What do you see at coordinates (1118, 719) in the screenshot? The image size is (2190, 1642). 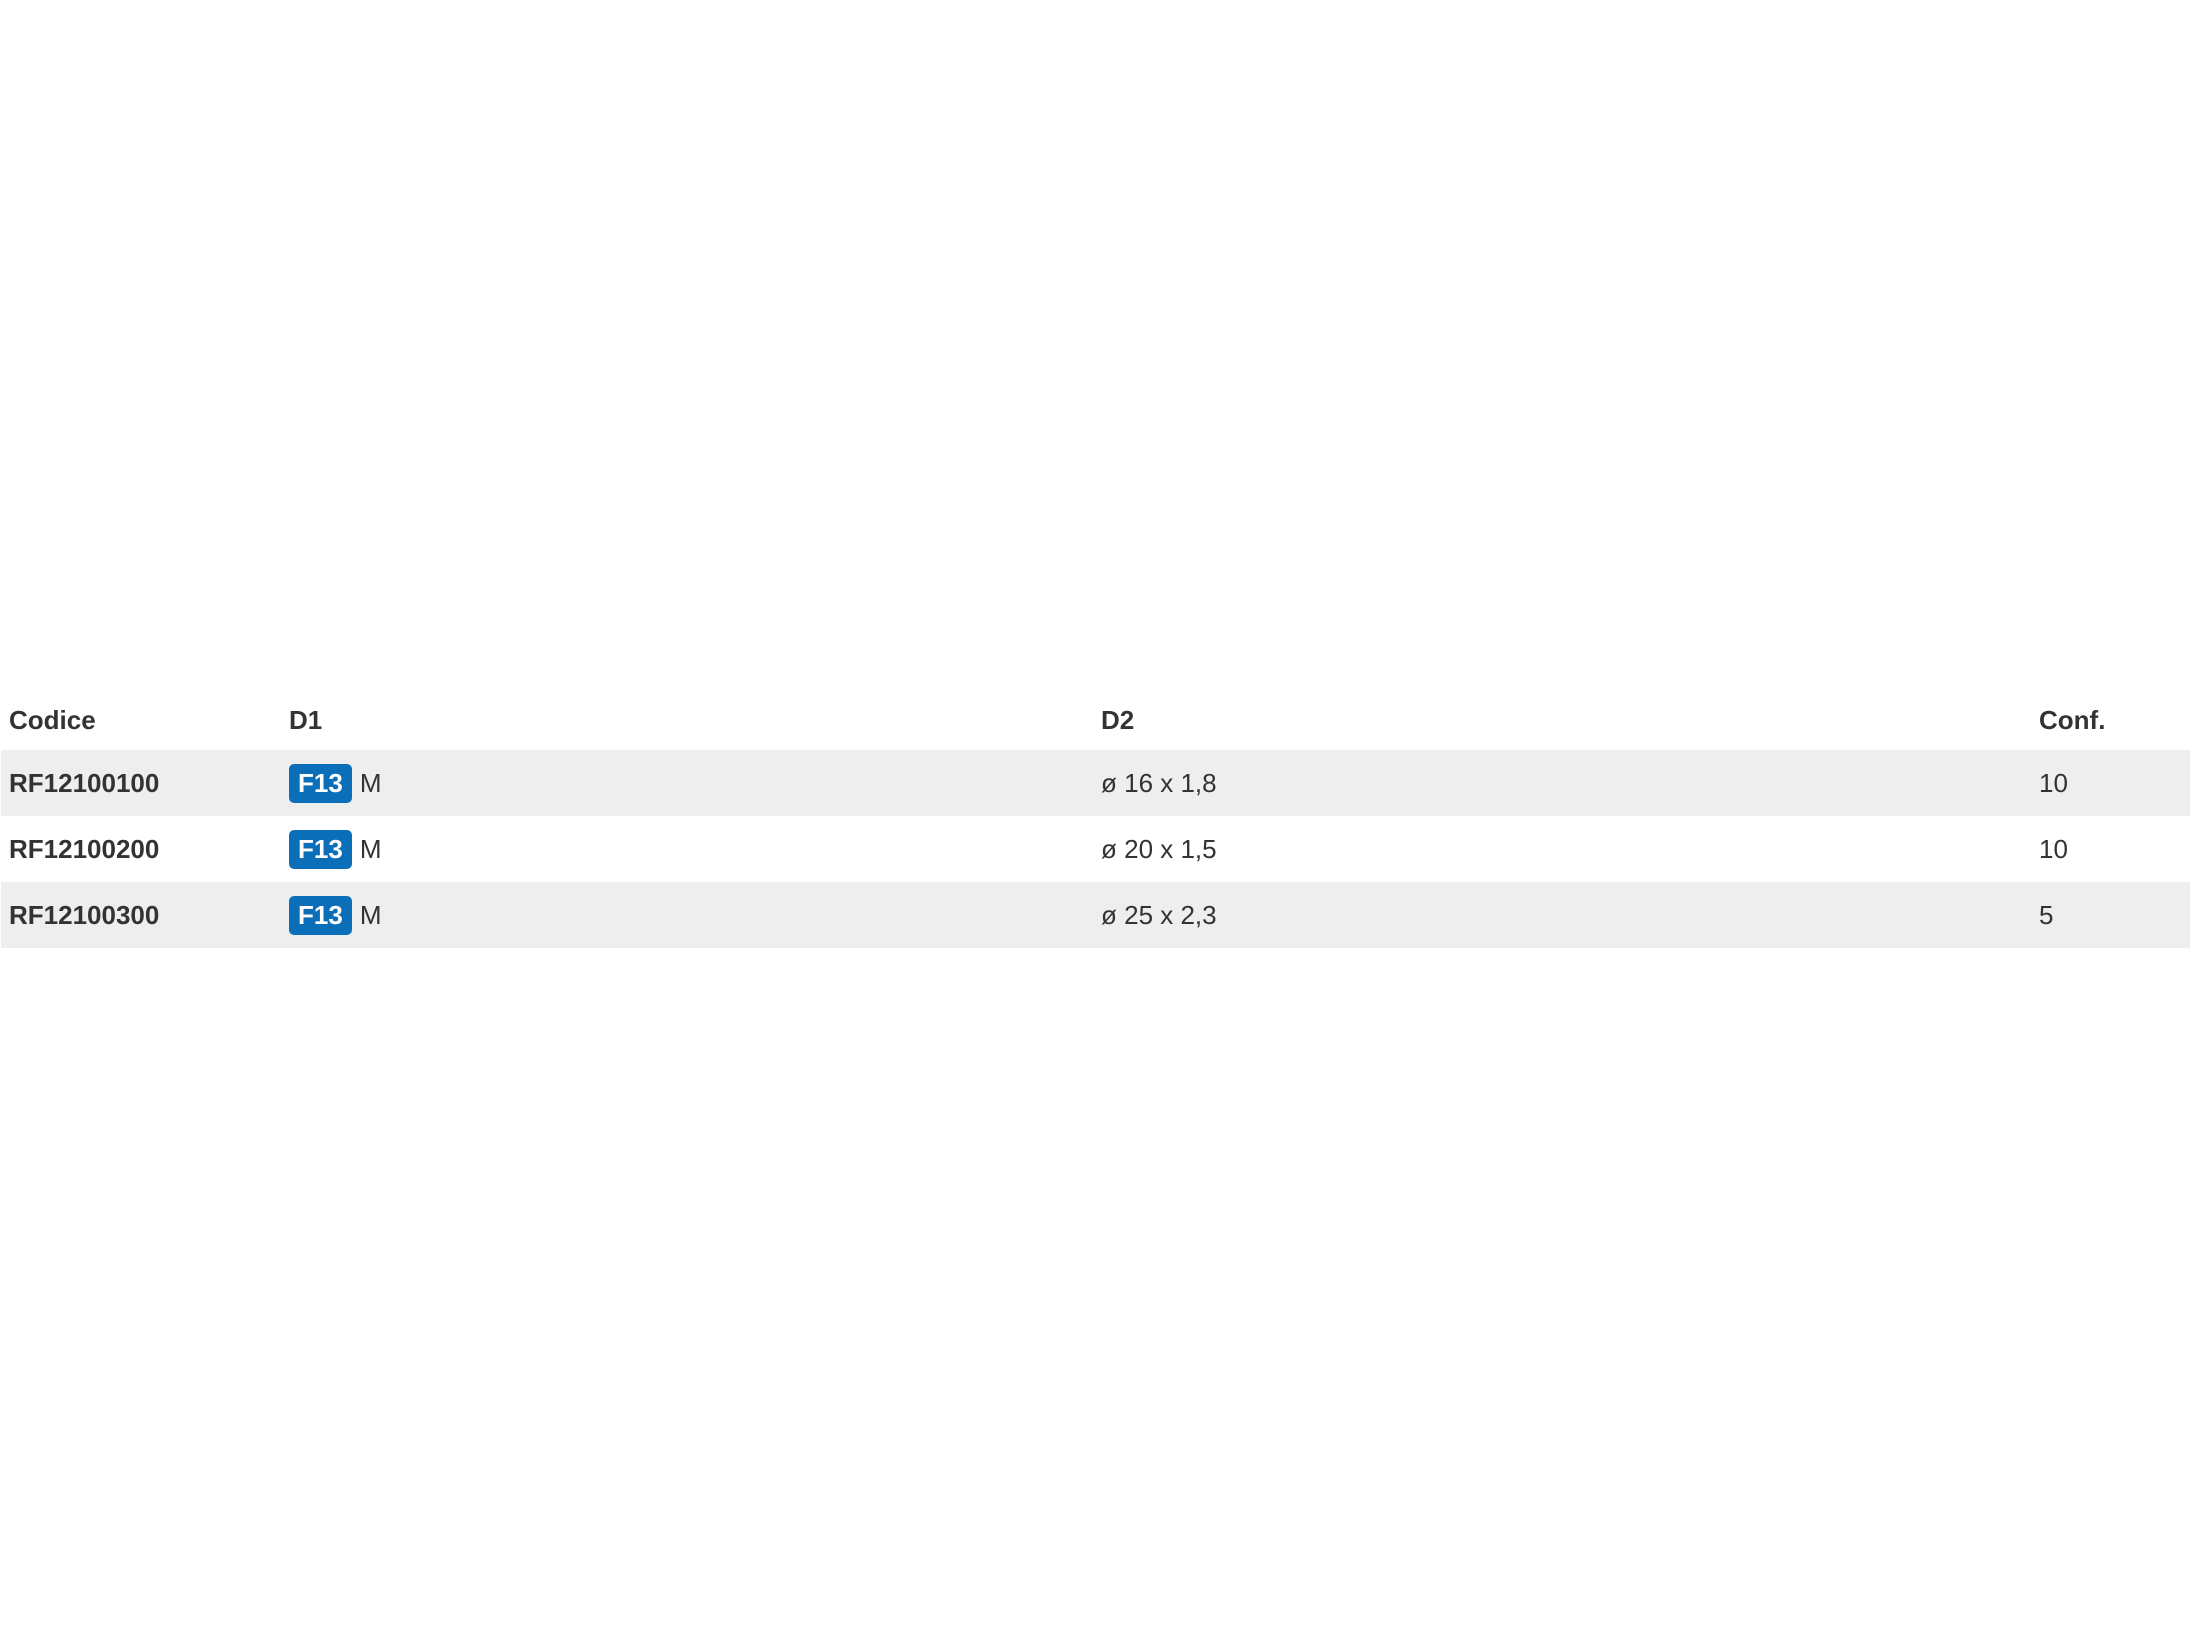 I see `header-d2: D2` at bounding box center [1118, 719].